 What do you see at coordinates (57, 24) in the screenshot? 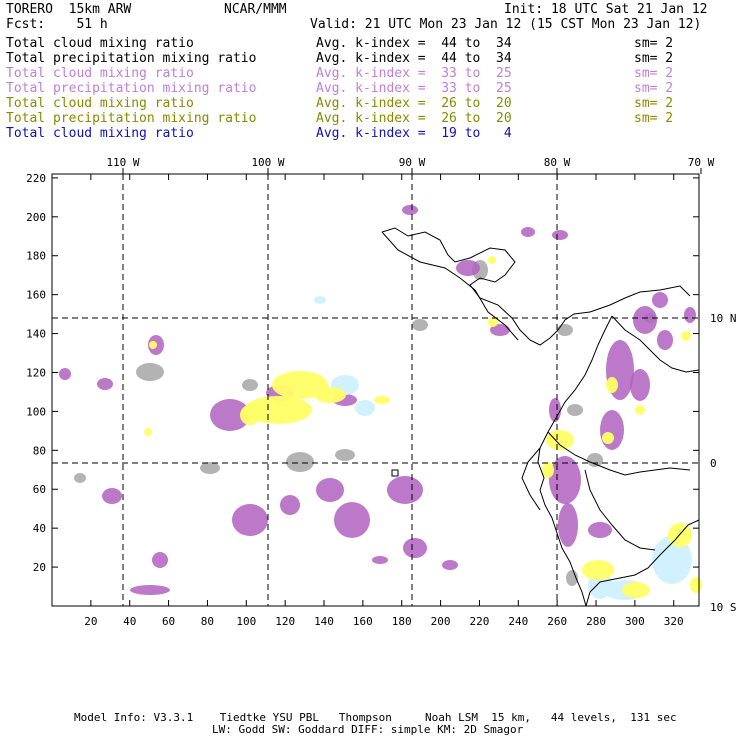
I see `forecast-hour: Fcst: 51 h` at bounding box center [57, 24].